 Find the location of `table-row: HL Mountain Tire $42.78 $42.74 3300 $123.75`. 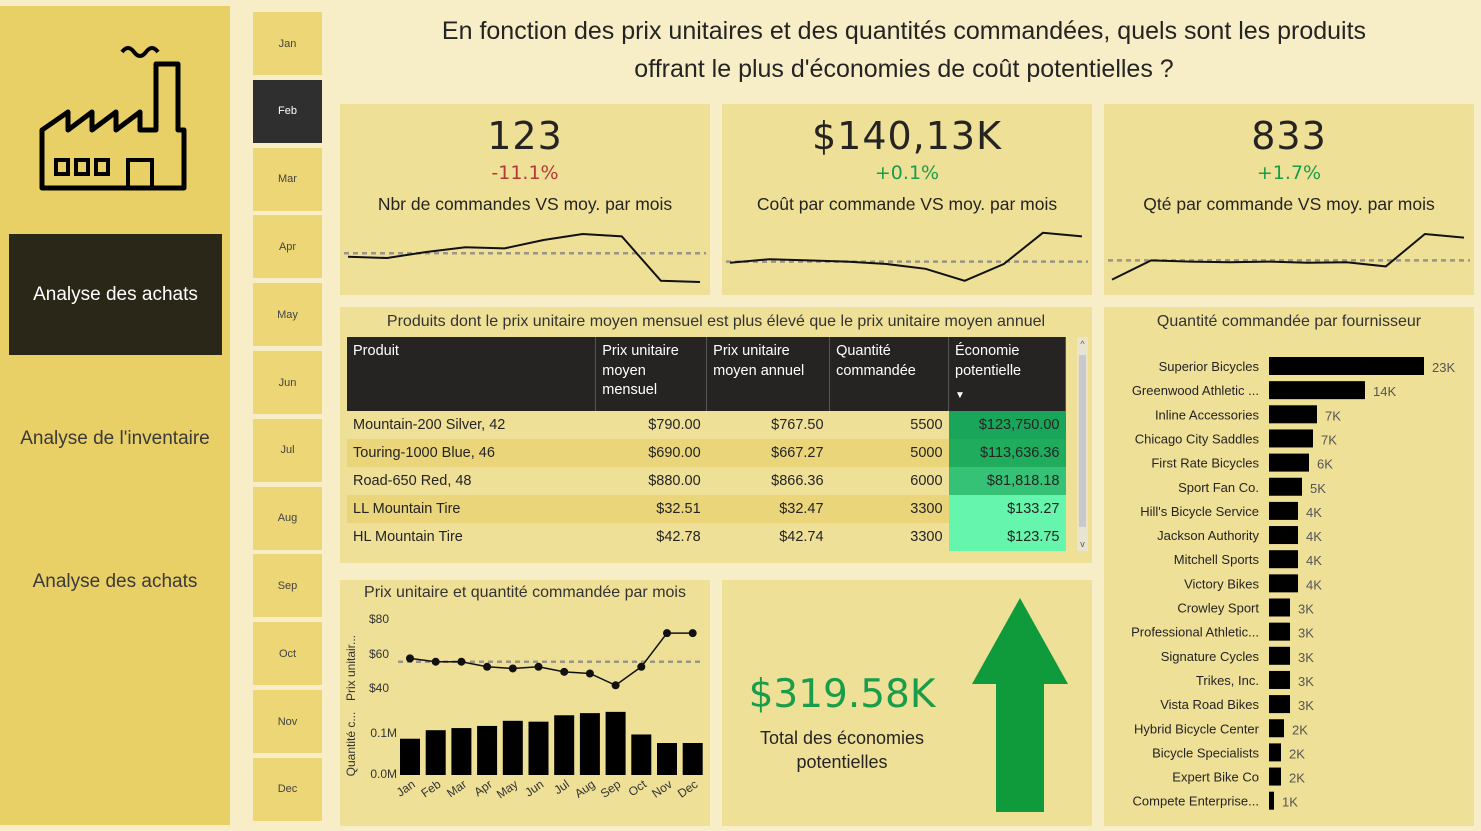

table-row: HL Mountain Tire $42.78 $42.74 3300 $123.75 is located at coordinates (706, 537).